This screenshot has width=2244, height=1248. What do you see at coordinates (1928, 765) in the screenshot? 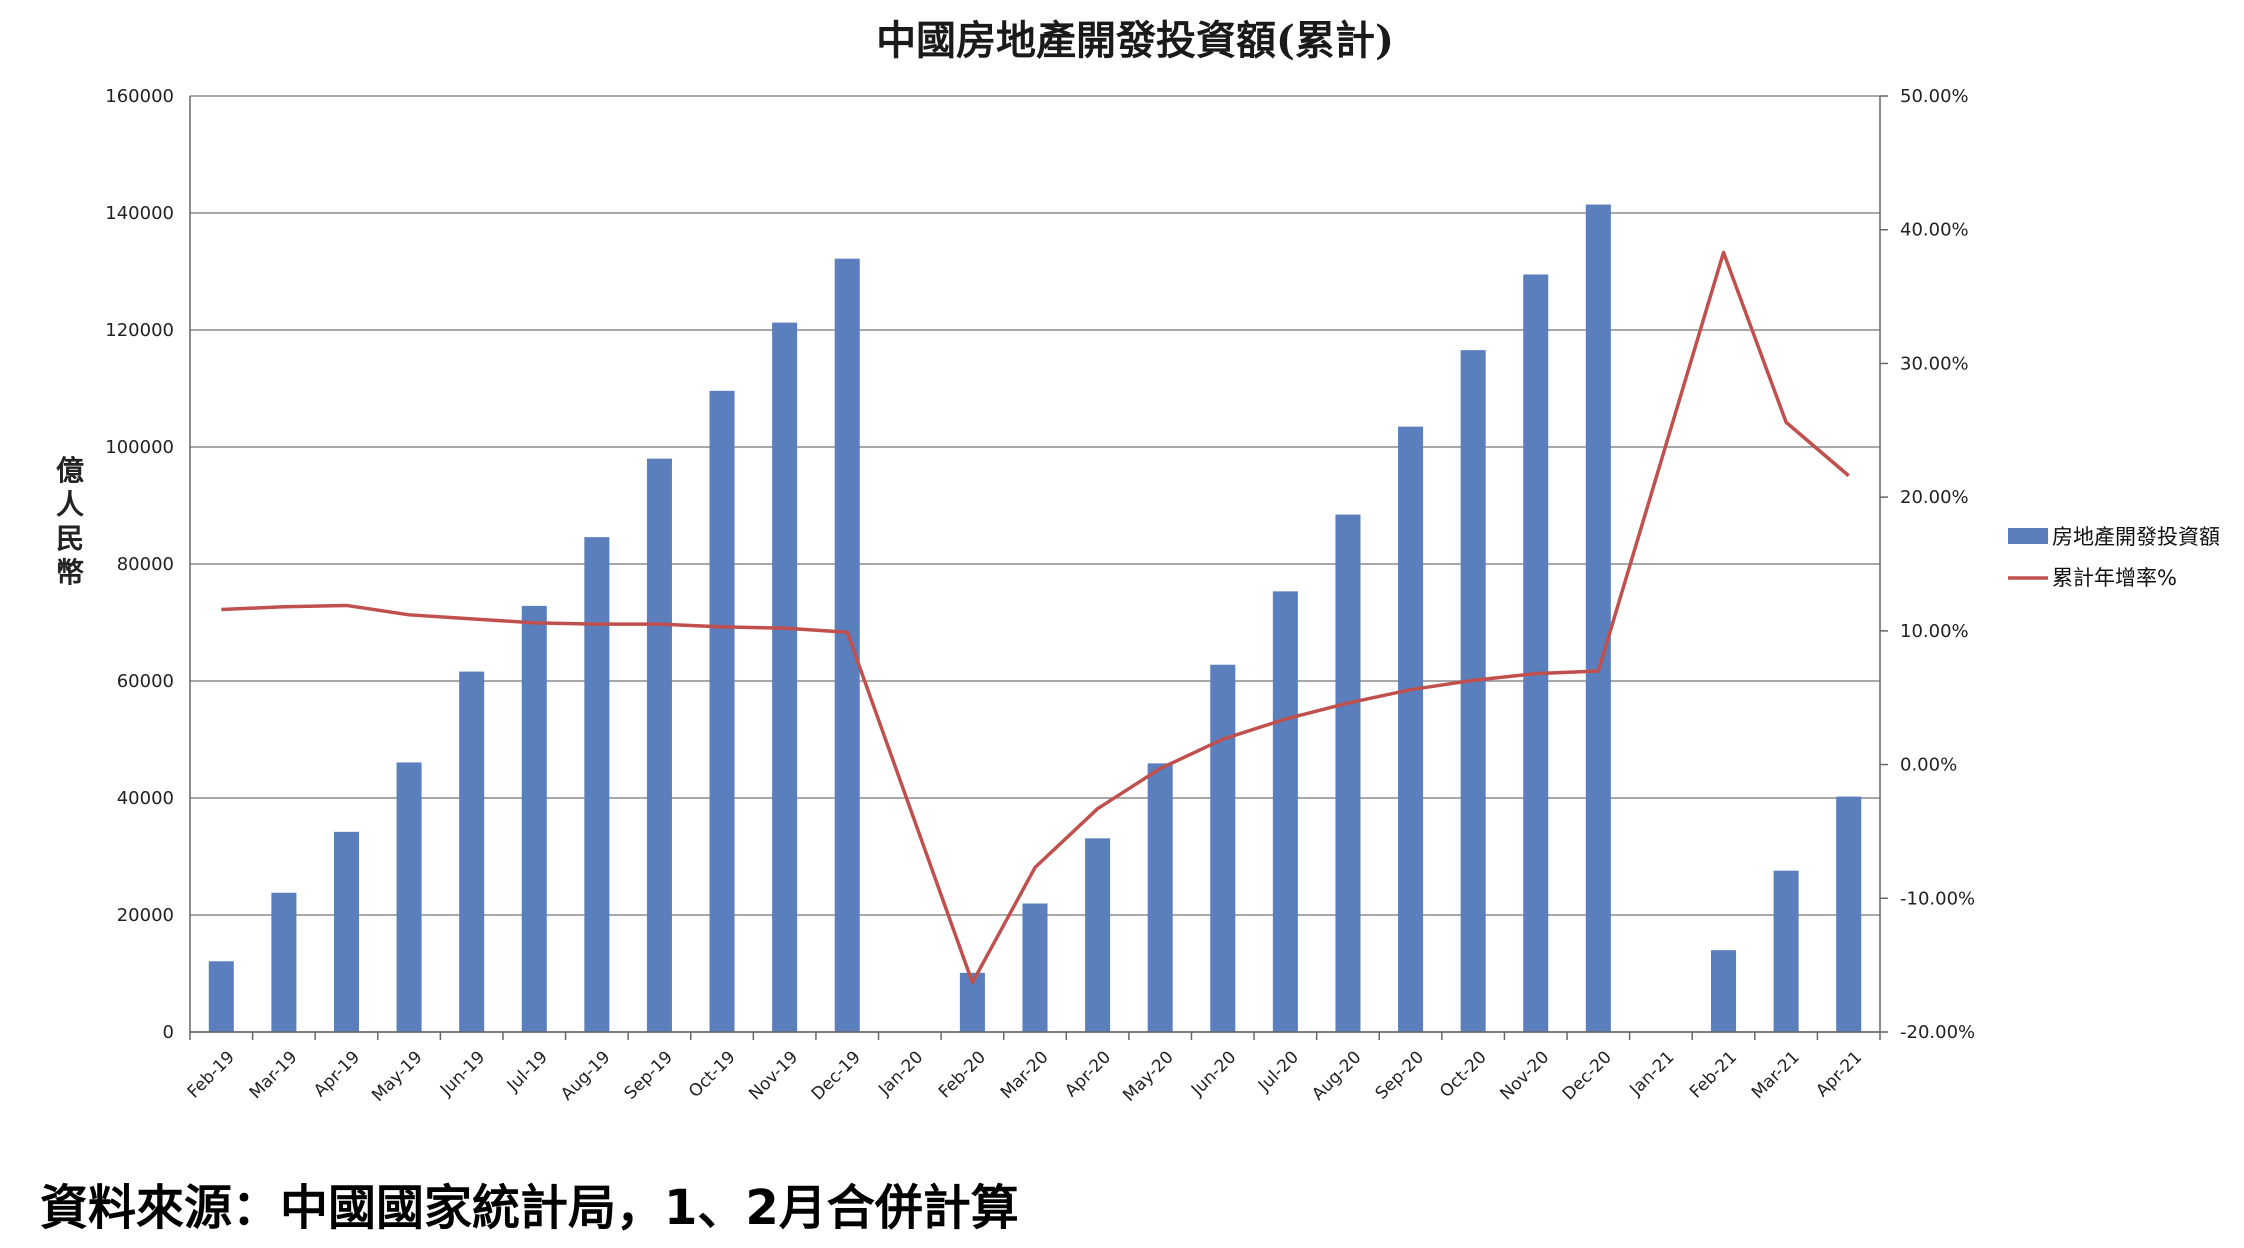
I see `y2-tick-label: 0.00%` at bounding box center [1928, 765].